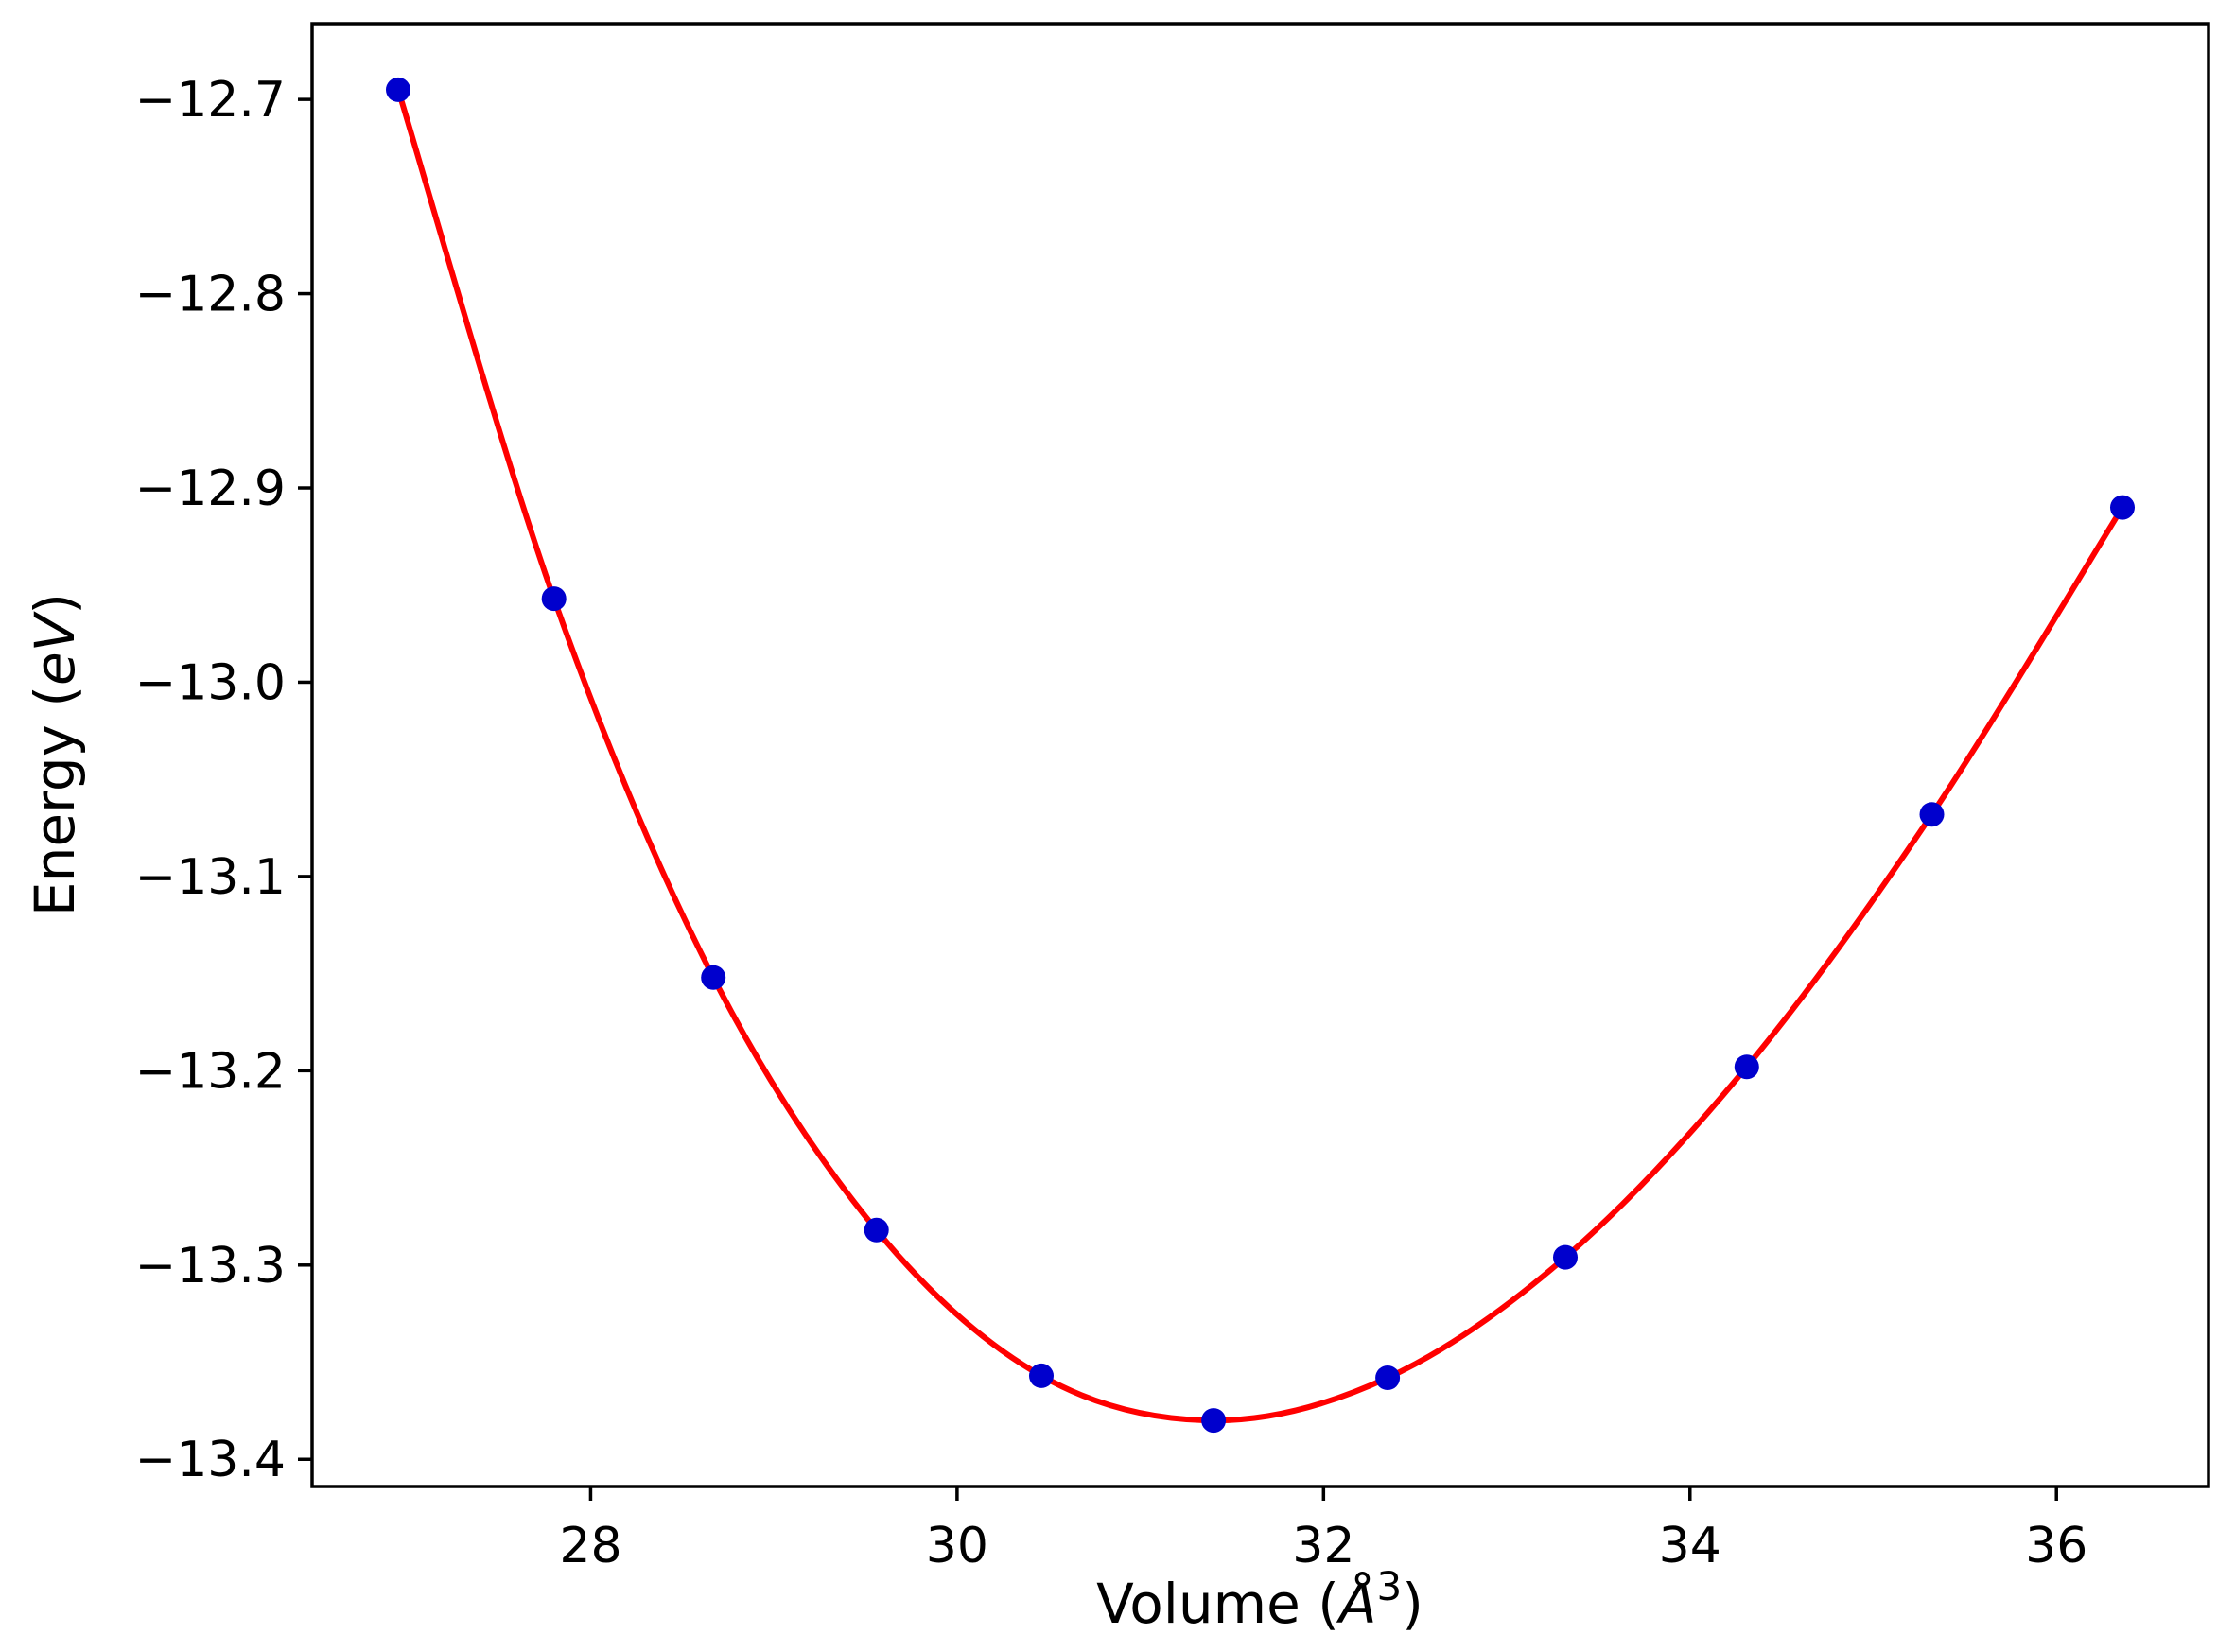 Image resolution: width=2235 pixels, height=1652 pixels. I want to click on x-axis-label: Volume (Å3), so click(1259, 1600).